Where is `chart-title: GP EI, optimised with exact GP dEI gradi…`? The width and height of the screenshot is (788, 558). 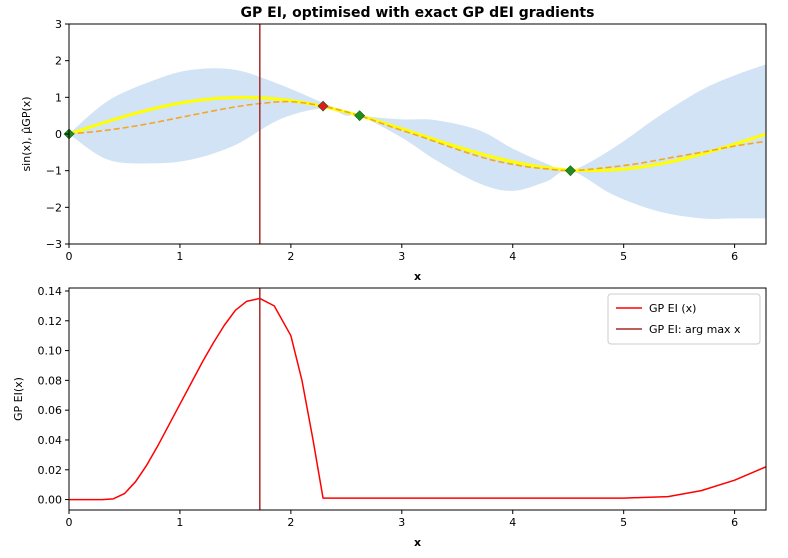 chart-title: GP EI, optimised with exact GP dEI gradi… is located at coordinates (418, 13).